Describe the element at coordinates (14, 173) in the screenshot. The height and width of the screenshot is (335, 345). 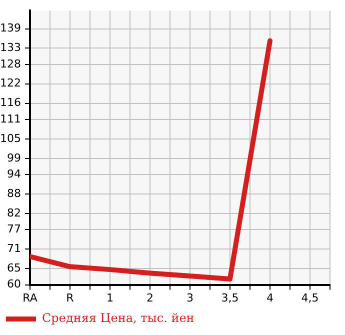
I see `y-tick-label: 94` at that location.